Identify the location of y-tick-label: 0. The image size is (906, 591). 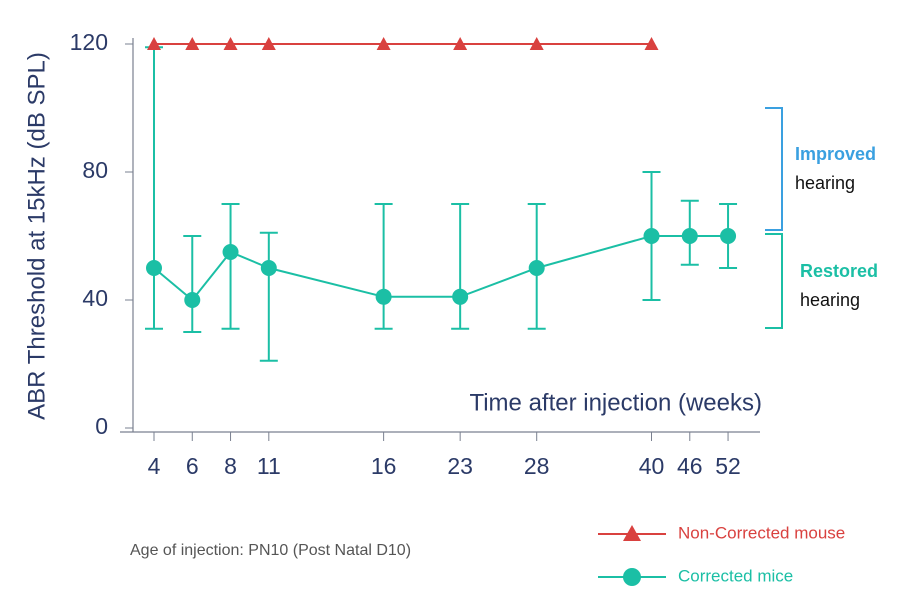
(101, 426).